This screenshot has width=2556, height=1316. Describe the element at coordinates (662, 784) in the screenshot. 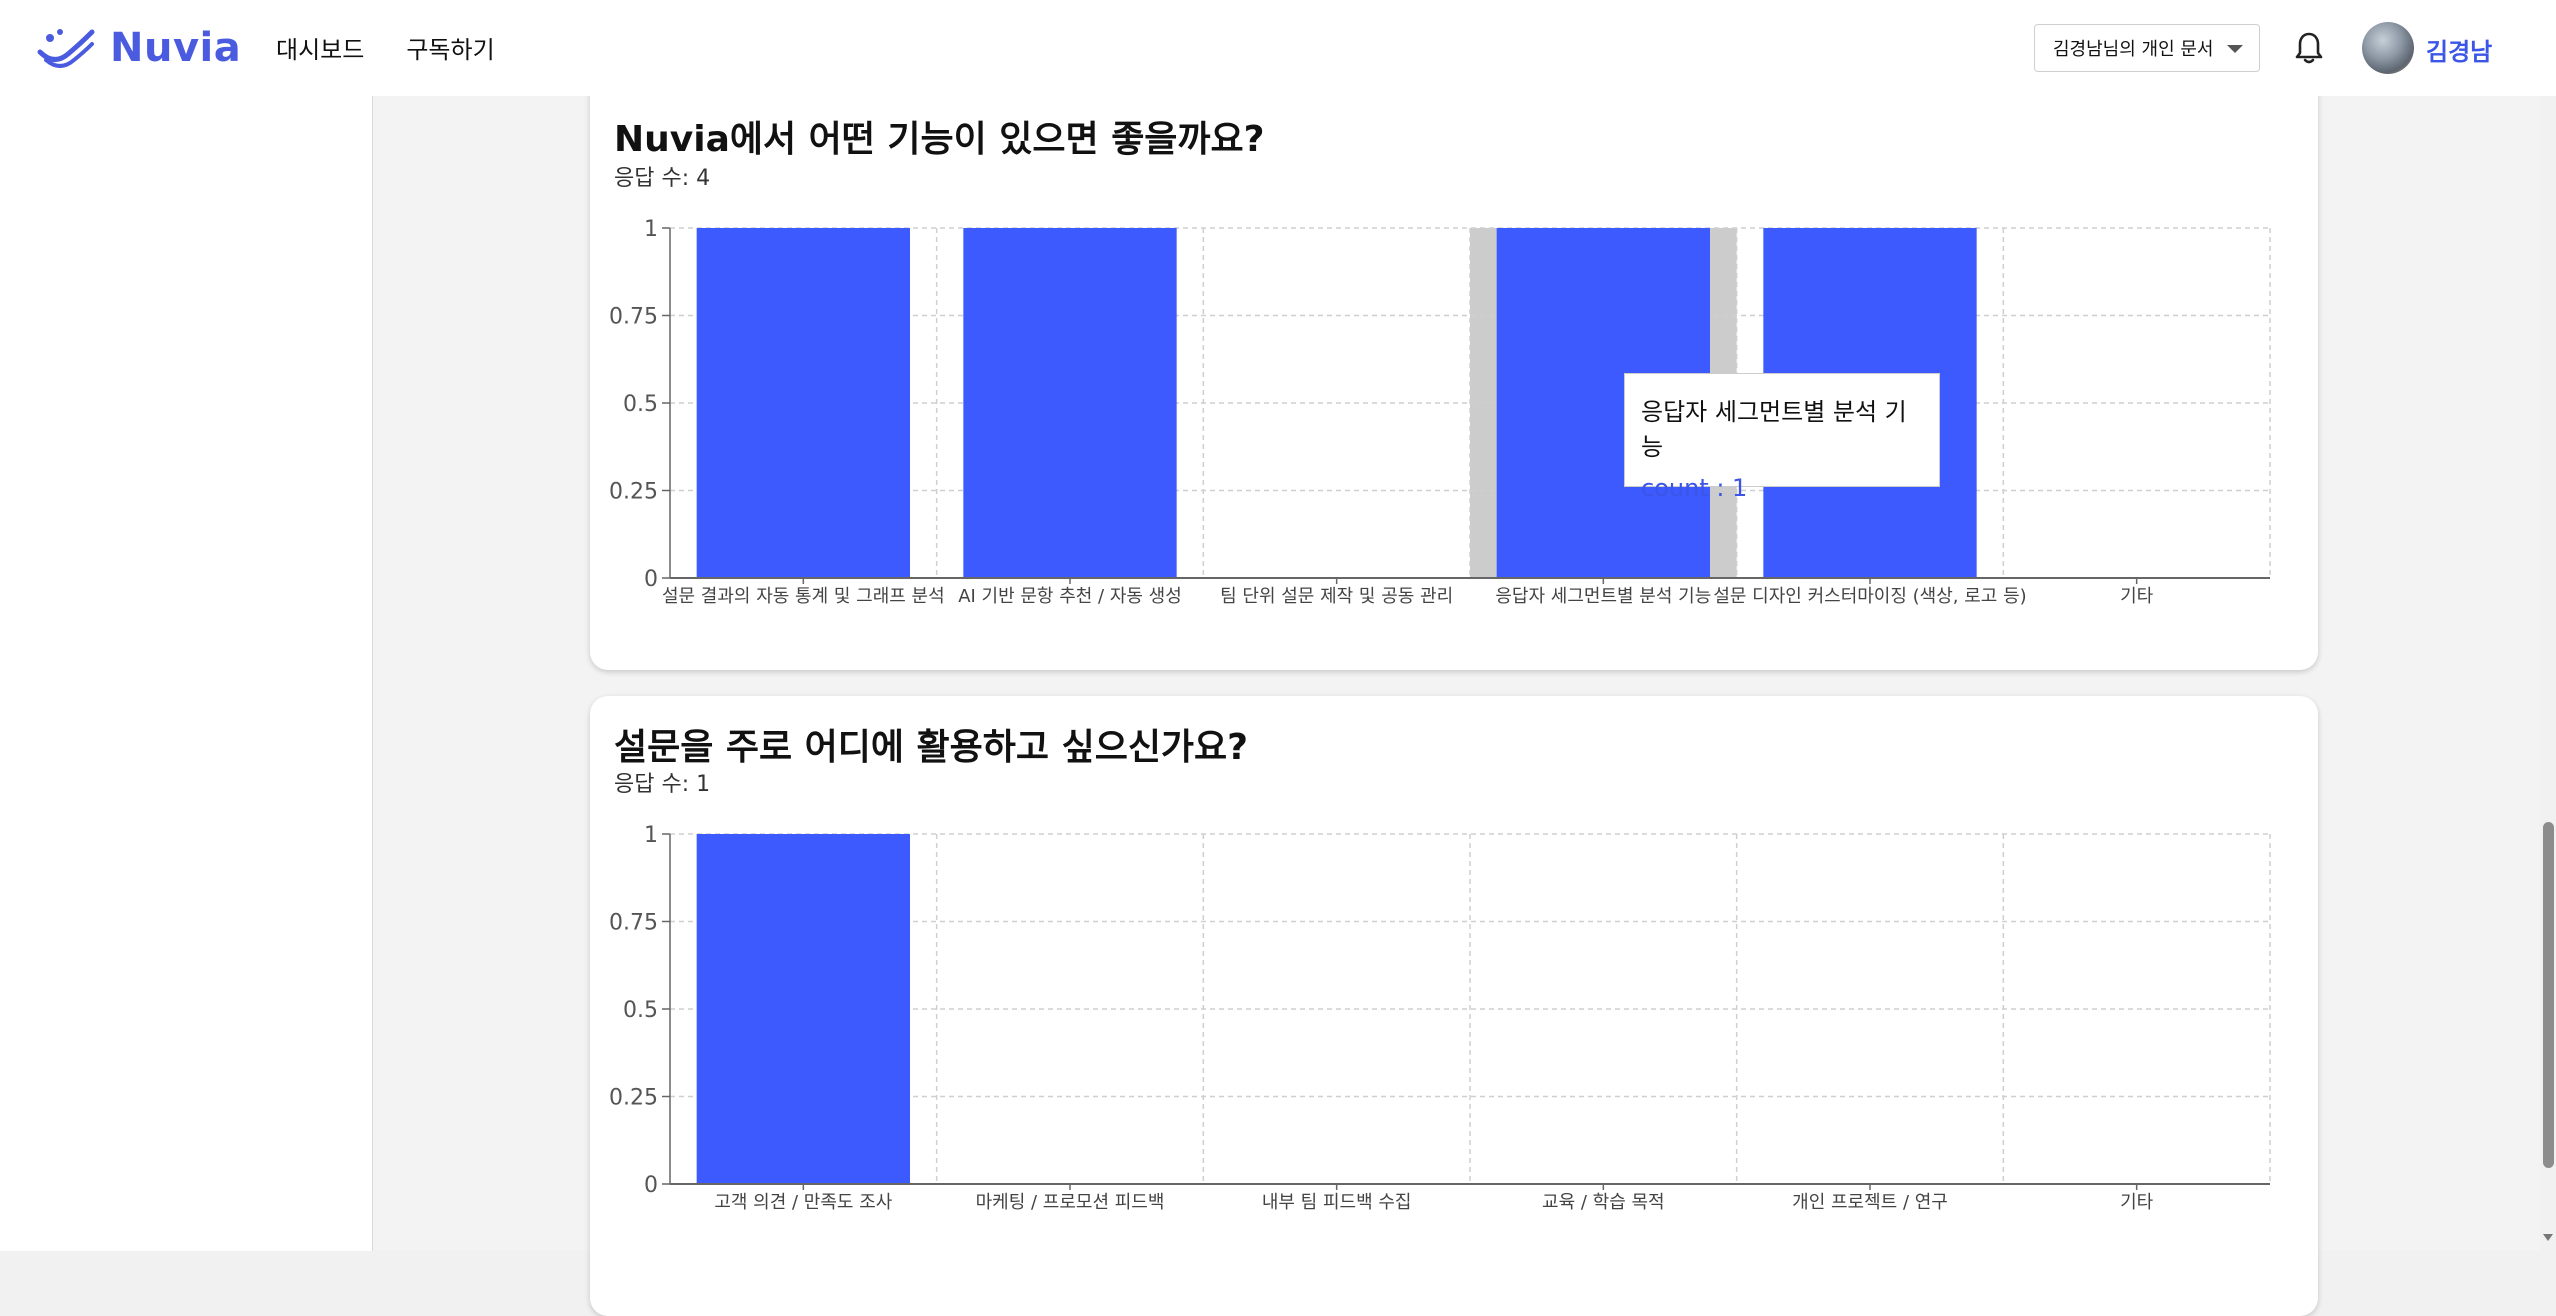

I see `response-count: 응답 수: 1` at that location.